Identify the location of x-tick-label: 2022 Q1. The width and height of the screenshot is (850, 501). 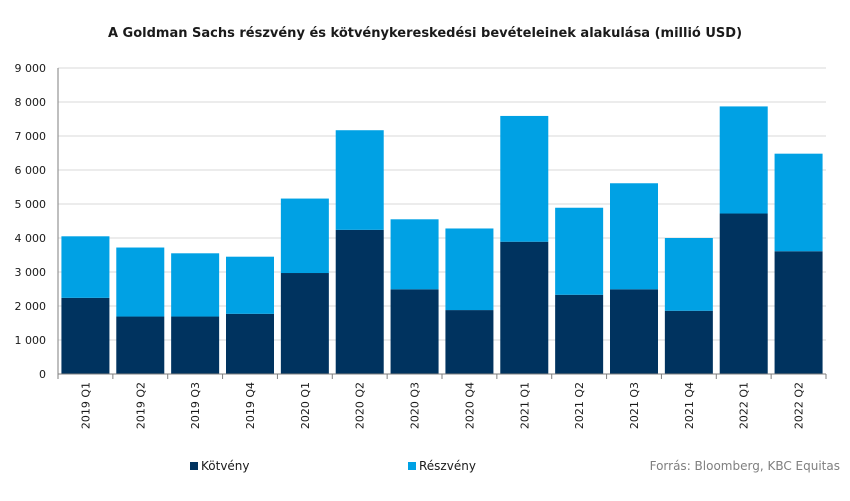
(744, 405).